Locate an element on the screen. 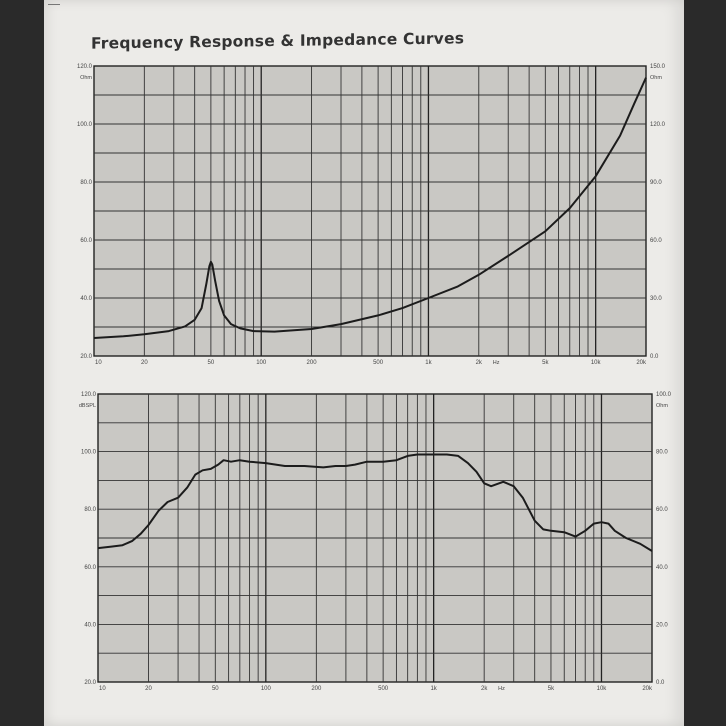  y-right-tick-label: 80.0 is located at coordinates (662, 453).